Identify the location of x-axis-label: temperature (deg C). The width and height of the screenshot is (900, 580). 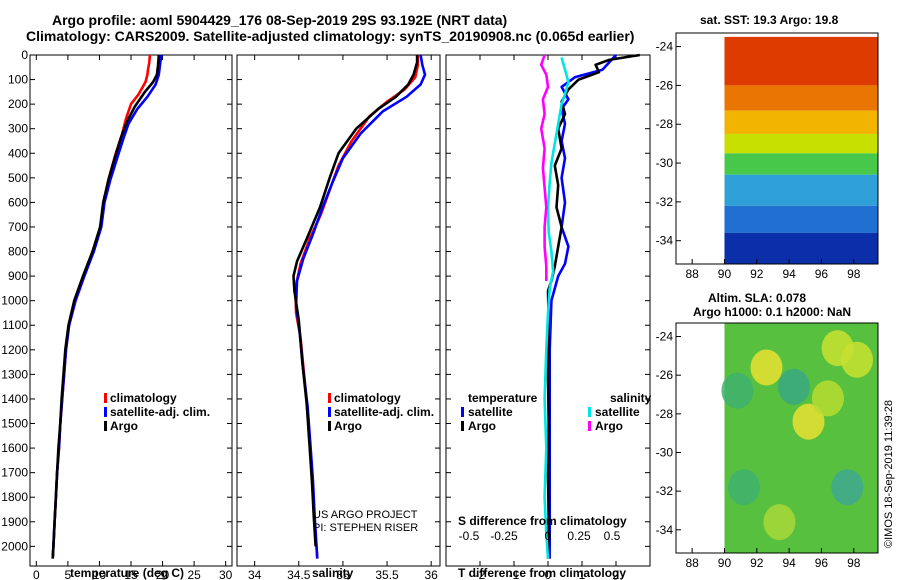
(127, 573).